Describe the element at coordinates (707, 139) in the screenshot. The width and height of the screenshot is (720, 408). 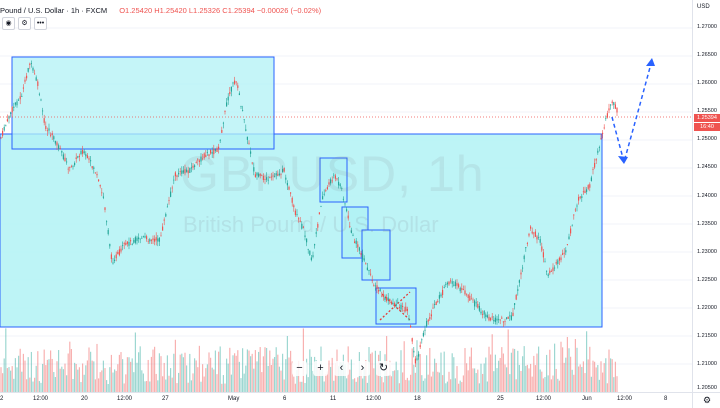
I see `price-tick: 1.25000` at that location.